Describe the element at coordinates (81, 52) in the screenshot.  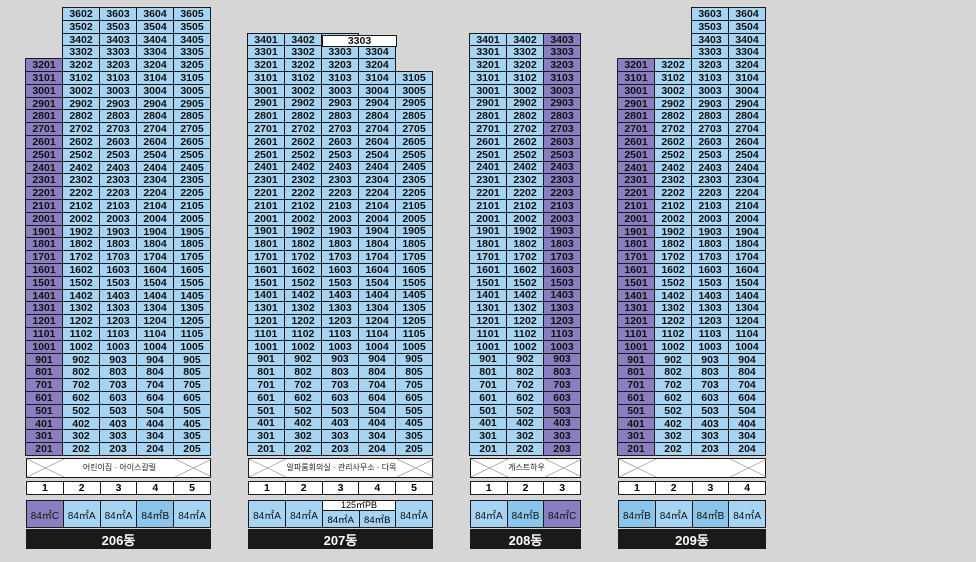
I see `unit-cell: 3302` at that location.